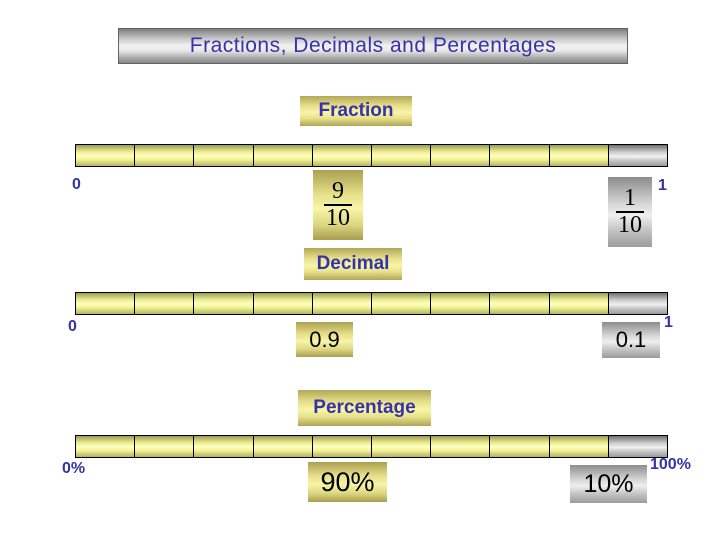 The image size is (720, 540). I want to click on title-text: Fractions, Decimals and Percentages, so click(373, 45).